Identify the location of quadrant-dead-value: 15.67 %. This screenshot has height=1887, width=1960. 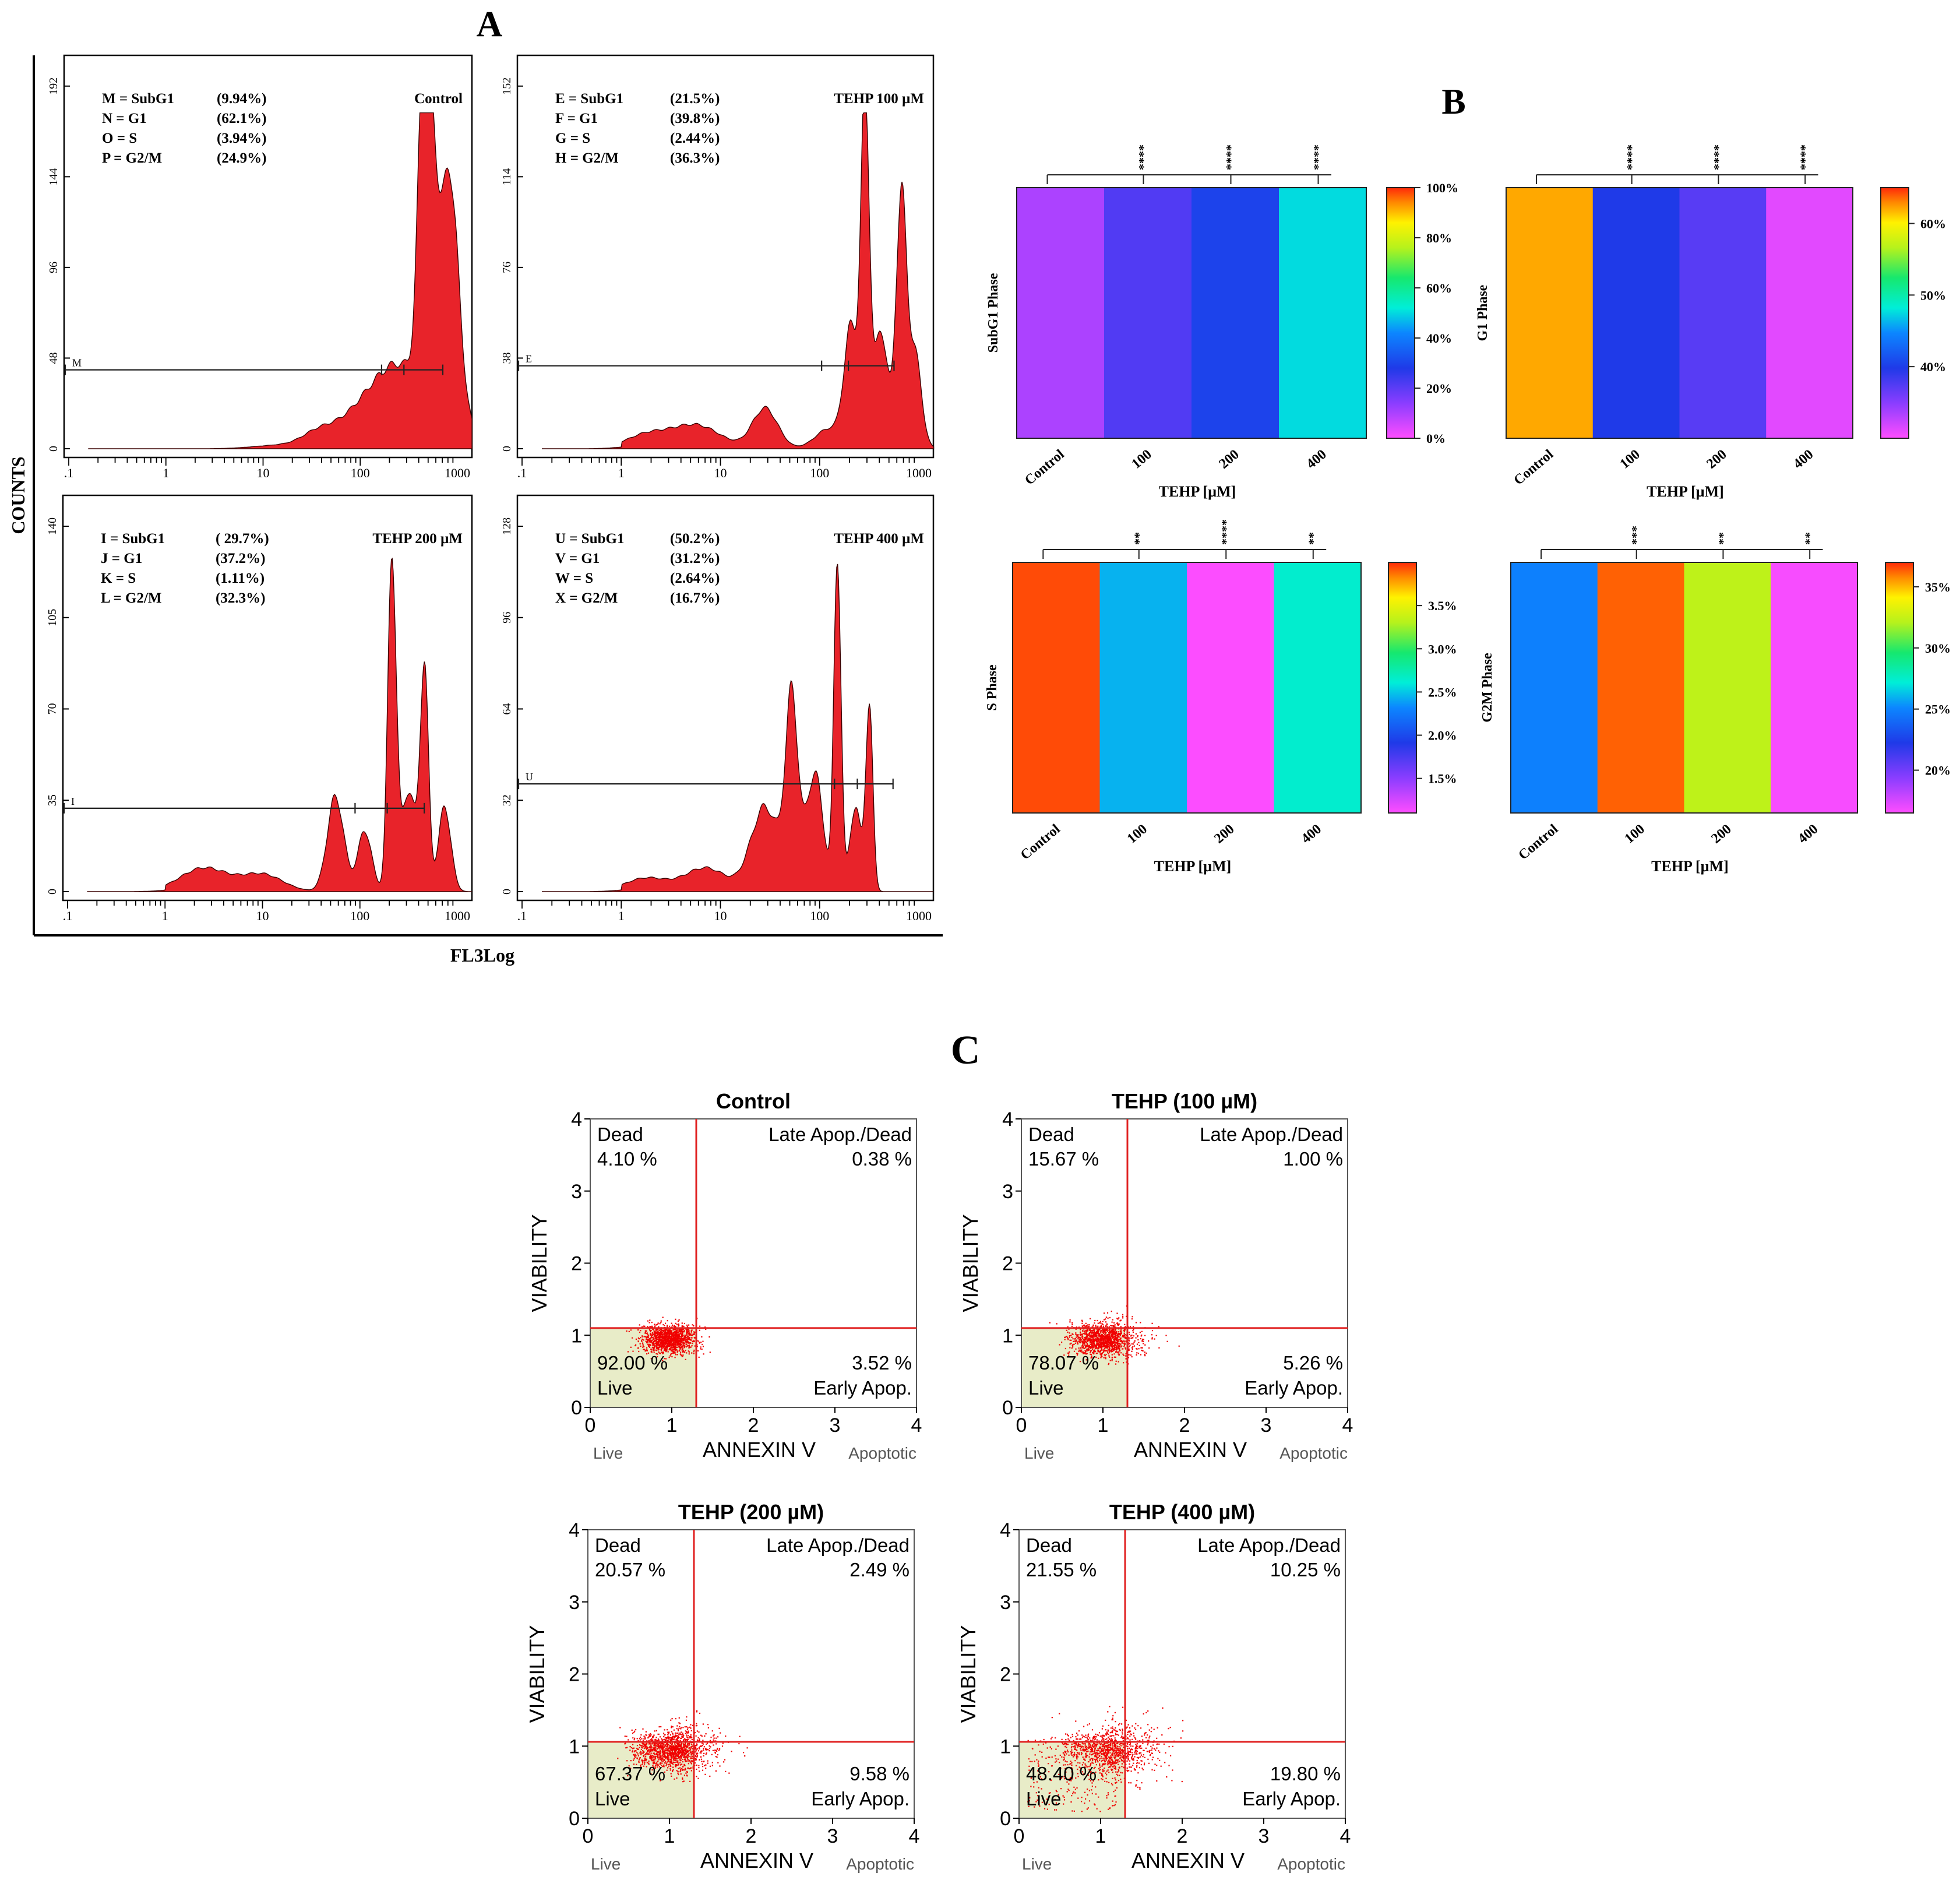
(1063, 1159).